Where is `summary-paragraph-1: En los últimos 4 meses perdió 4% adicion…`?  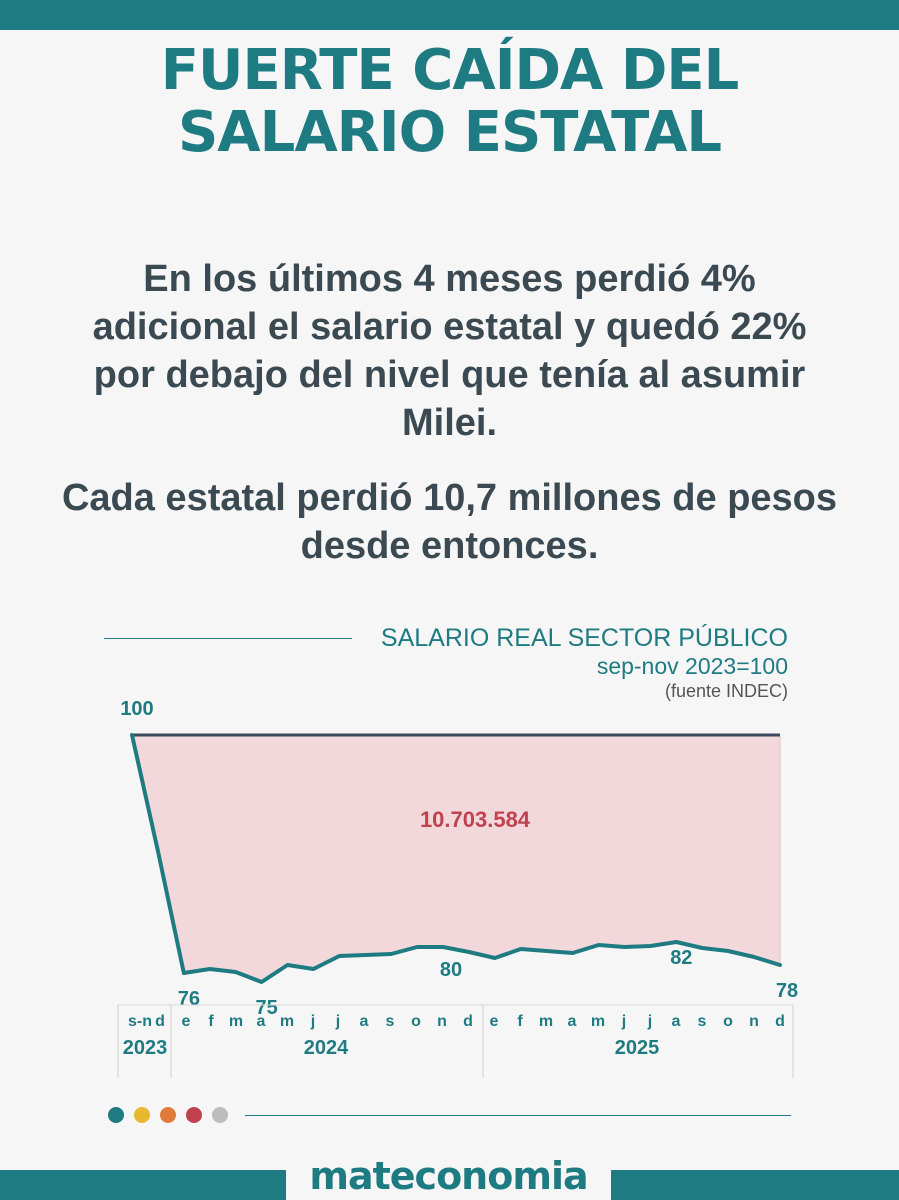
summary-paragraph-1: En los últimos 4 meses perdió 4% adicion… is located at coordinates (449, 351).